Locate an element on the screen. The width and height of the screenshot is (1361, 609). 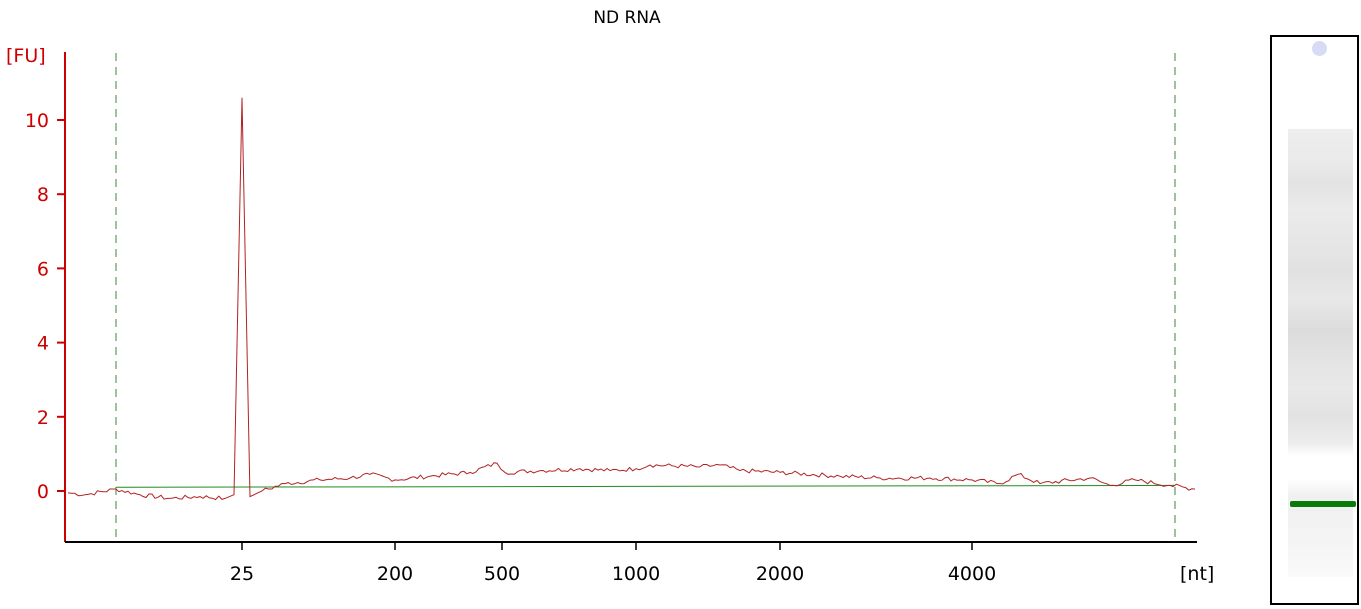
y-tick-label: 2 is located at coordinates (43, 418).